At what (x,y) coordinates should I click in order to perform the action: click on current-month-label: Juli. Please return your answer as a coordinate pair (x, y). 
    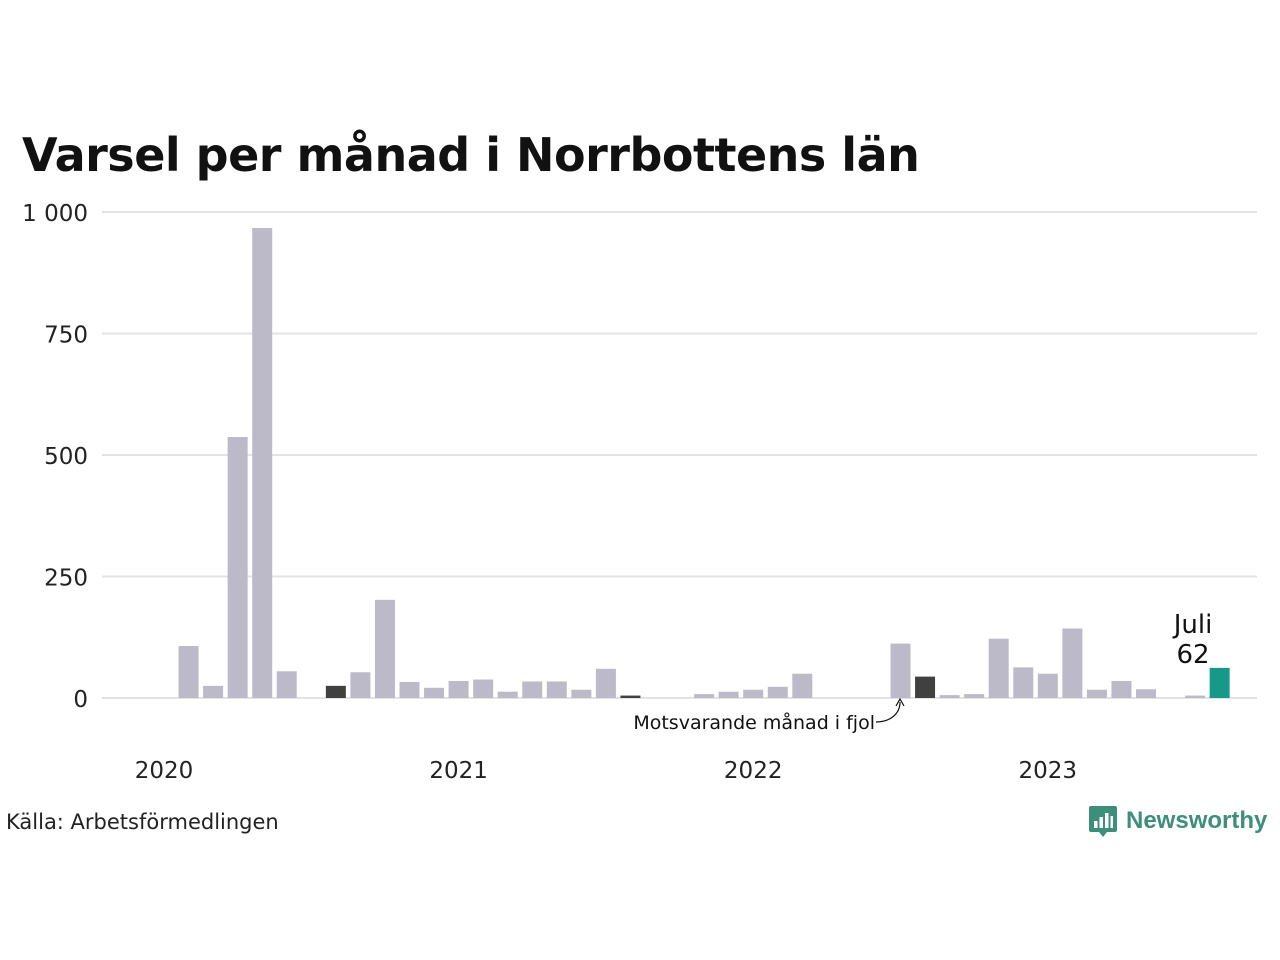
    Looking at the image, I should click on (1192, 625).